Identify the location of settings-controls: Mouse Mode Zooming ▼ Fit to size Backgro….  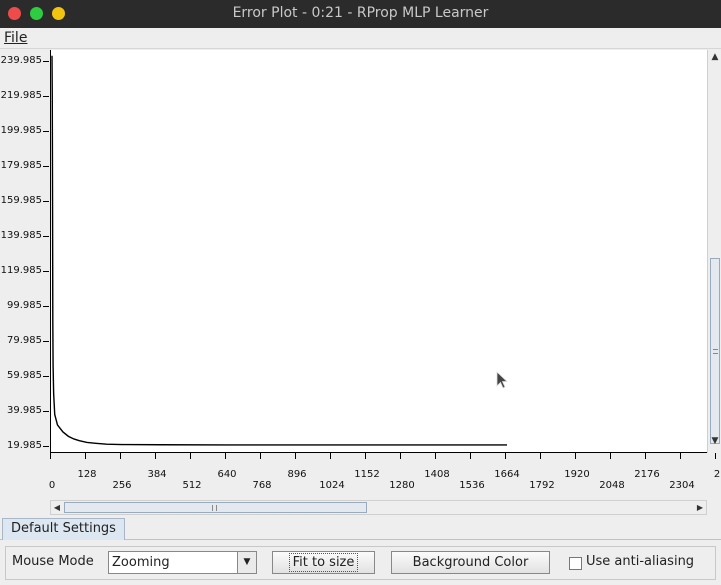
(360, 562).